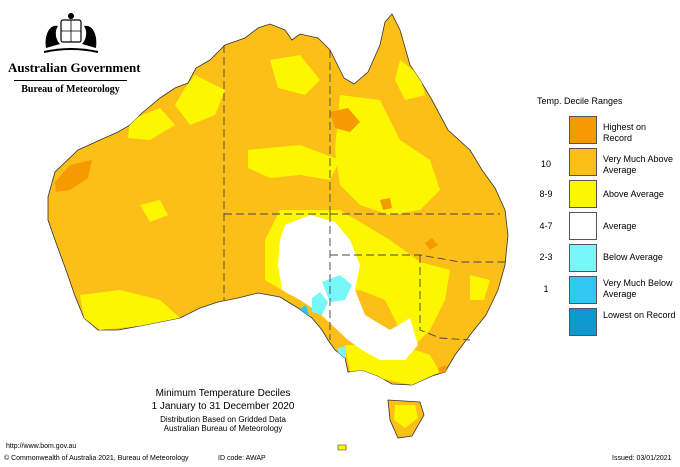 This screenshot has width=680, height=467. I want to click on legend-label-lowest: Lowest on Record, so click(639, 315).